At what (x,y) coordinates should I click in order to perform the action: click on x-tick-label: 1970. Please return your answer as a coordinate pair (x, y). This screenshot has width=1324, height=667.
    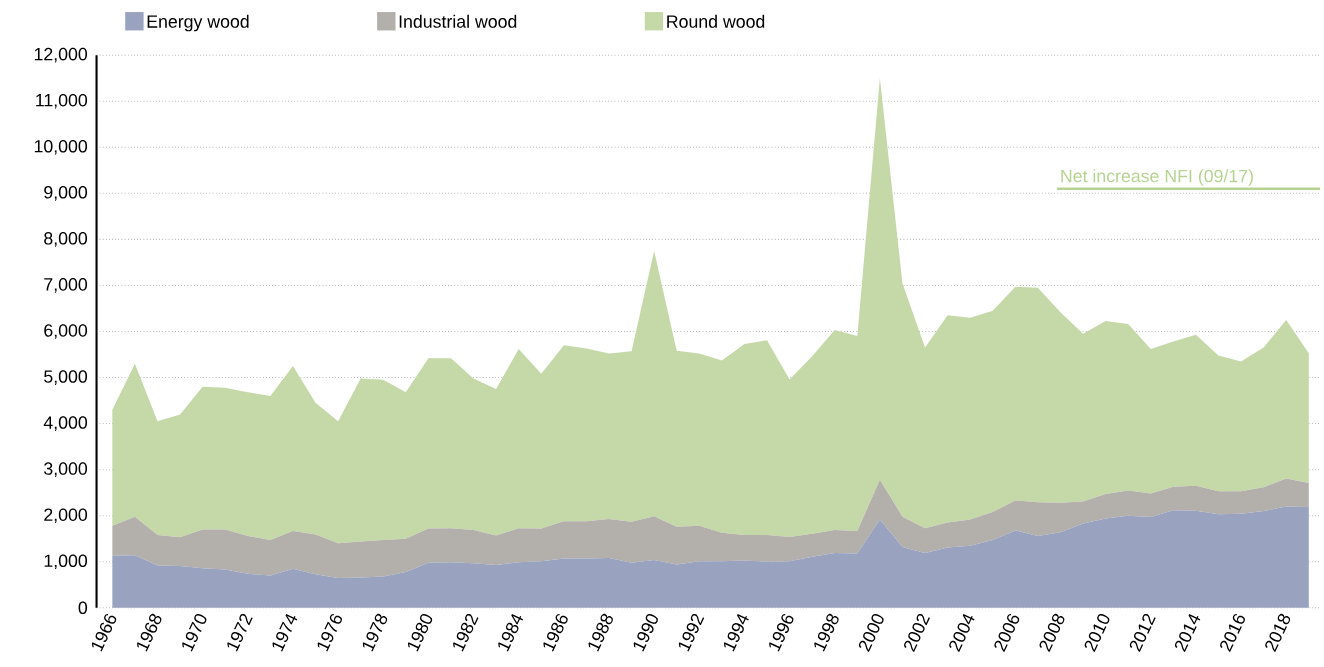
    Looking at the image, I should click on (194, 633).